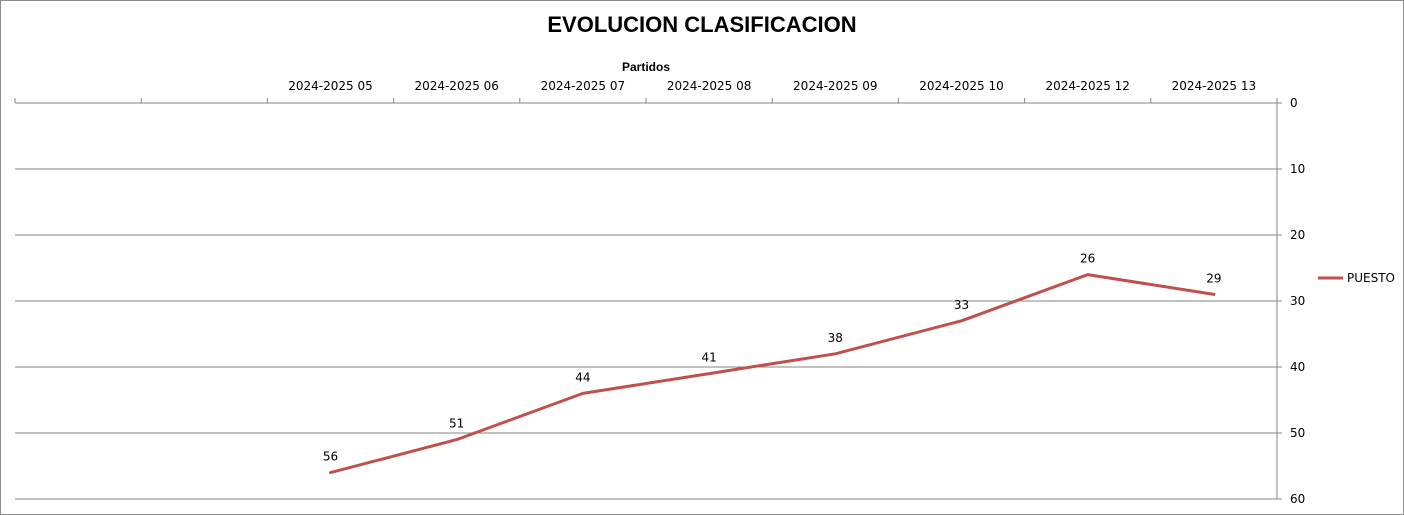 This screenshot has height=515, width=1404. What do you see at coordinates (583, 86) in the screenshot?
I see `x-tick-label: 2024-2025 07` at bounding box center [583, 86].